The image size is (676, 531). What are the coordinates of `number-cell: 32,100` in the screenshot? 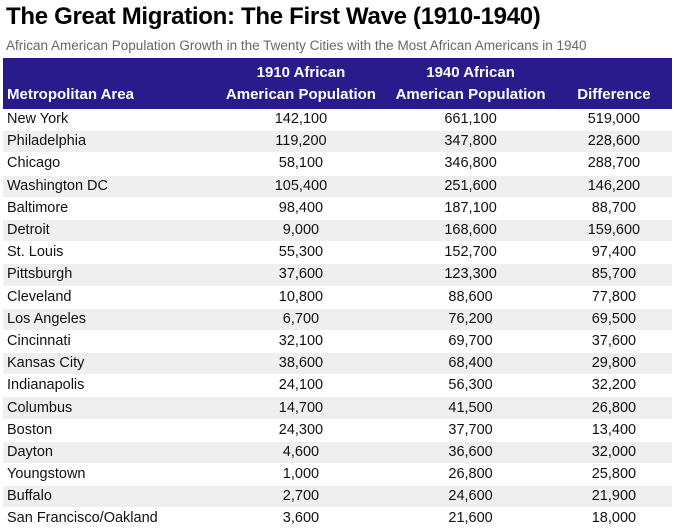 It's located at (301, 342).